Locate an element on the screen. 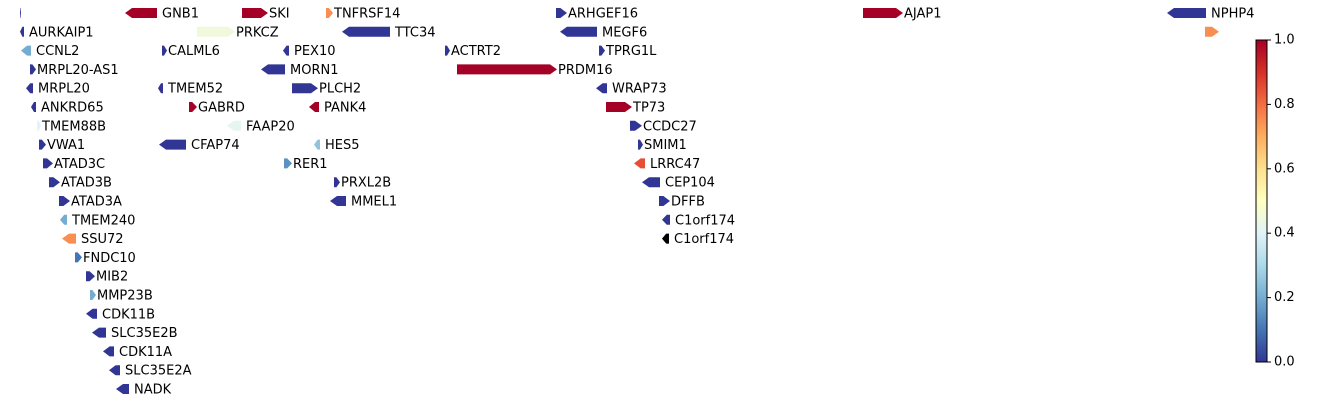 The height and width of the screenshot is (407, 1338). gene-label: AJAP1 is located at coordinates (923, 14).